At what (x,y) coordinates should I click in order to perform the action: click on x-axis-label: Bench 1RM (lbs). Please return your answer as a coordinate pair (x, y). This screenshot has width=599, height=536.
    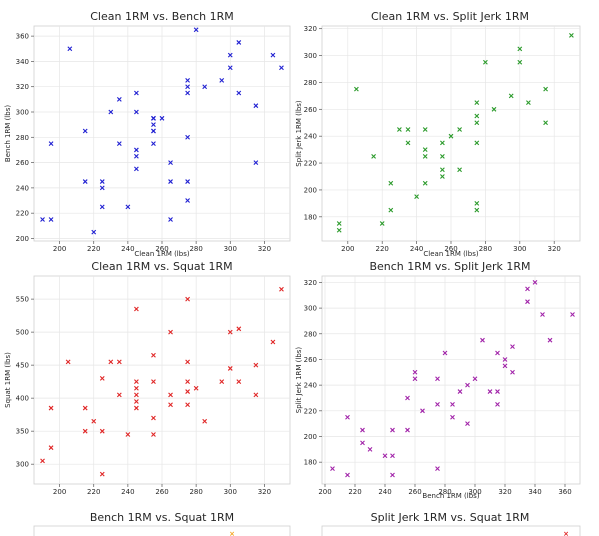
    Looking at the image, I should click on (450, 496).